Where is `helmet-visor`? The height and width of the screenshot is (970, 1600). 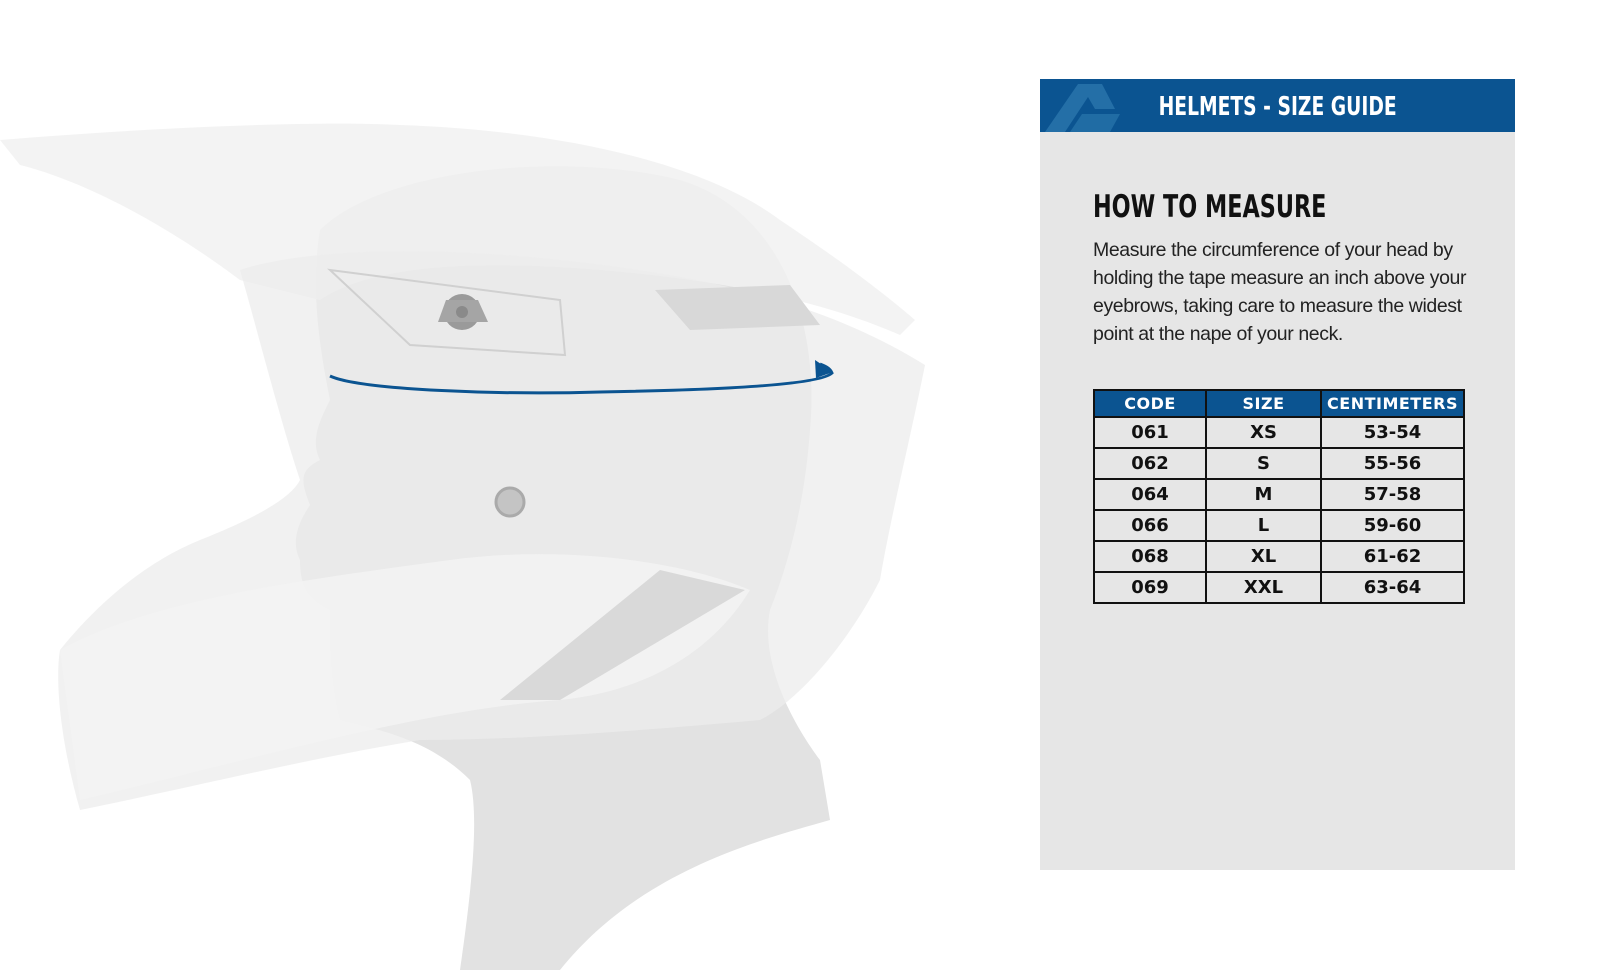
helmet-visor is located at coordinates (457, 229).